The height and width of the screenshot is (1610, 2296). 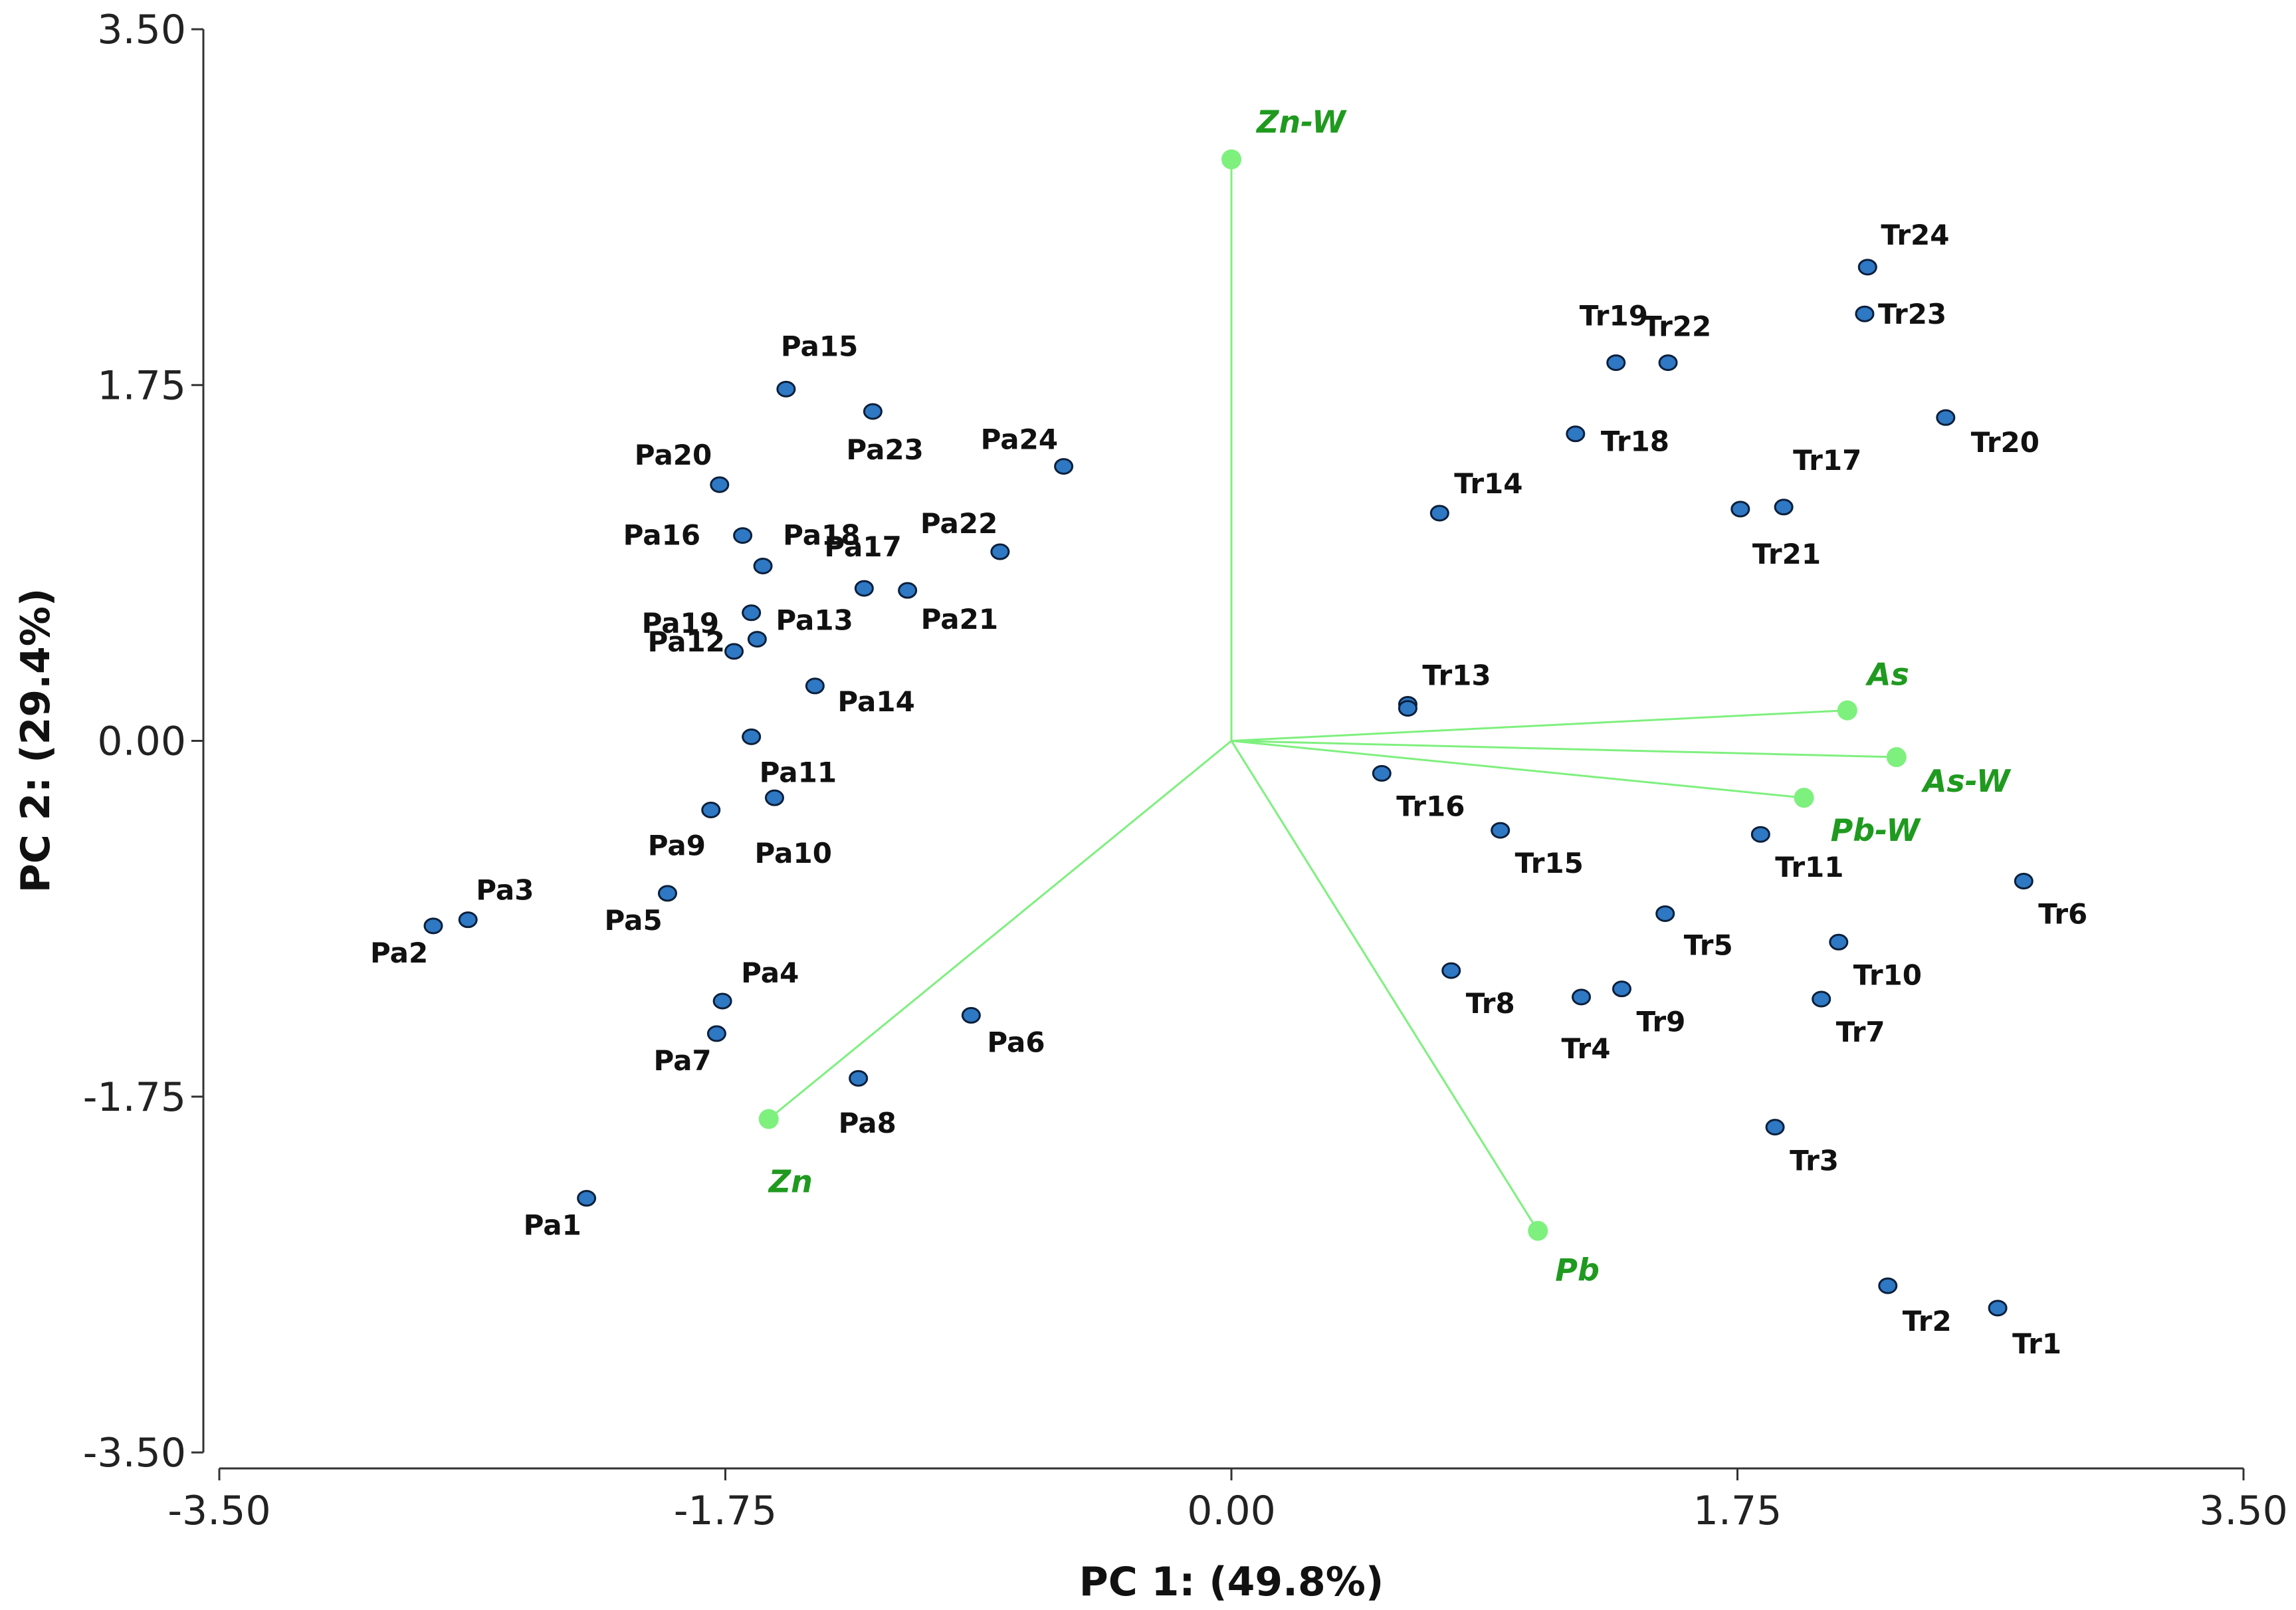 What do you see at coordinates (505, 890) in the screenshot?
I see `point-label: Pa3` at bounding box center [505, 890].